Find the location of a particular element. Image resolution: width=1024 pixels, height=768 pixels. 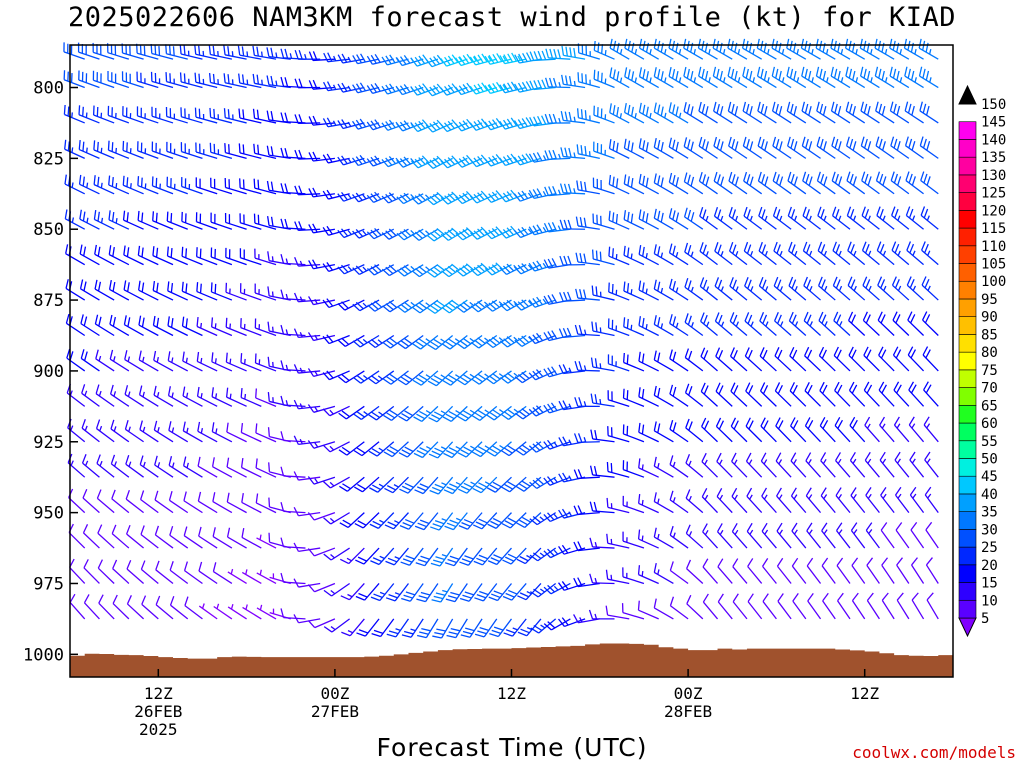

colorbar-label: 40 is located at coordinates (989, 495).